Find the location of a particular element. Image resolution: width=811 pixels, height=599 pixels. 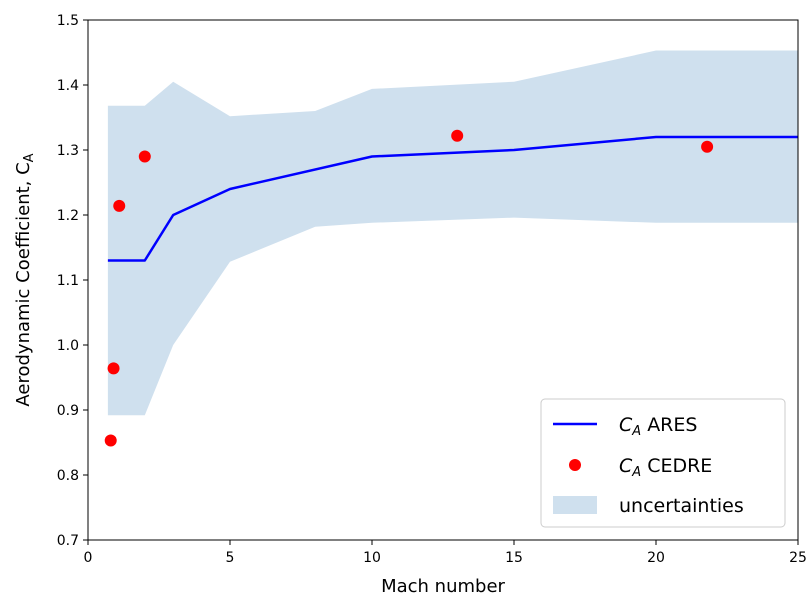

legend-cedre-marker is located at coordinates (575, 465).